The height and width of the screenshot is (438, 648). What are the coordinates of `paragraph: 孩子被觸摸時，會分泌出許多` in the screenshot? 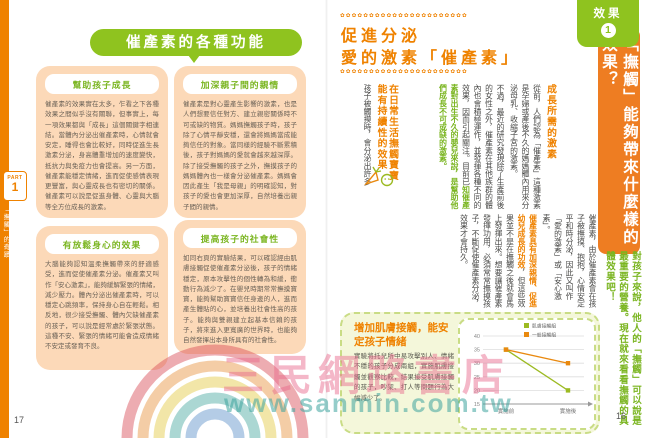 It's located at (367, 135).